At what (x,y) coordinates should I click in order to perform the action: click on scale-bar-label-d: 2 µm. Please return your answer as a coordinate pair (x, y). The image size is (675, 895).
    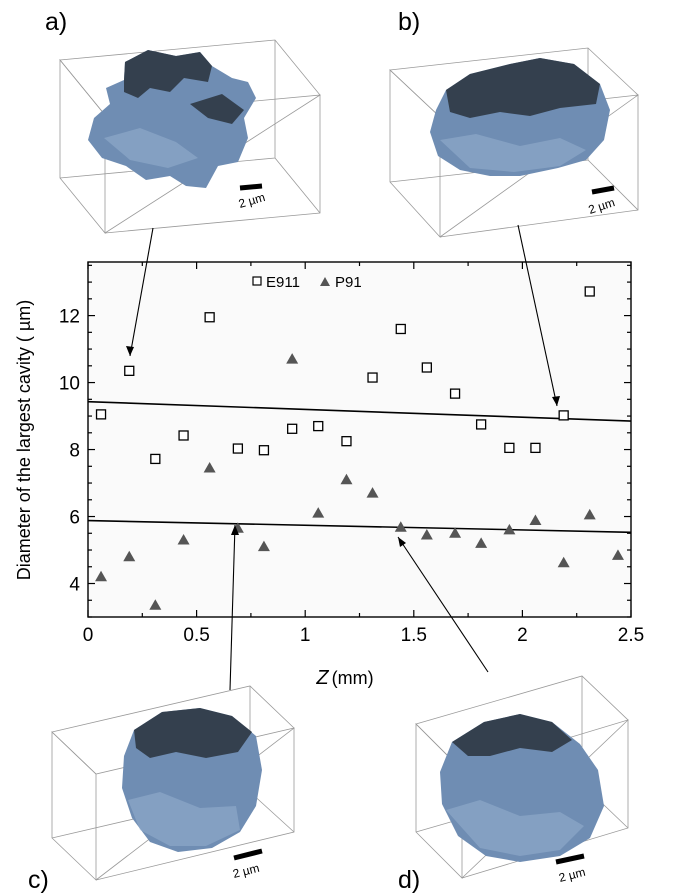
    Looking at the image, I should click on (572, 875).